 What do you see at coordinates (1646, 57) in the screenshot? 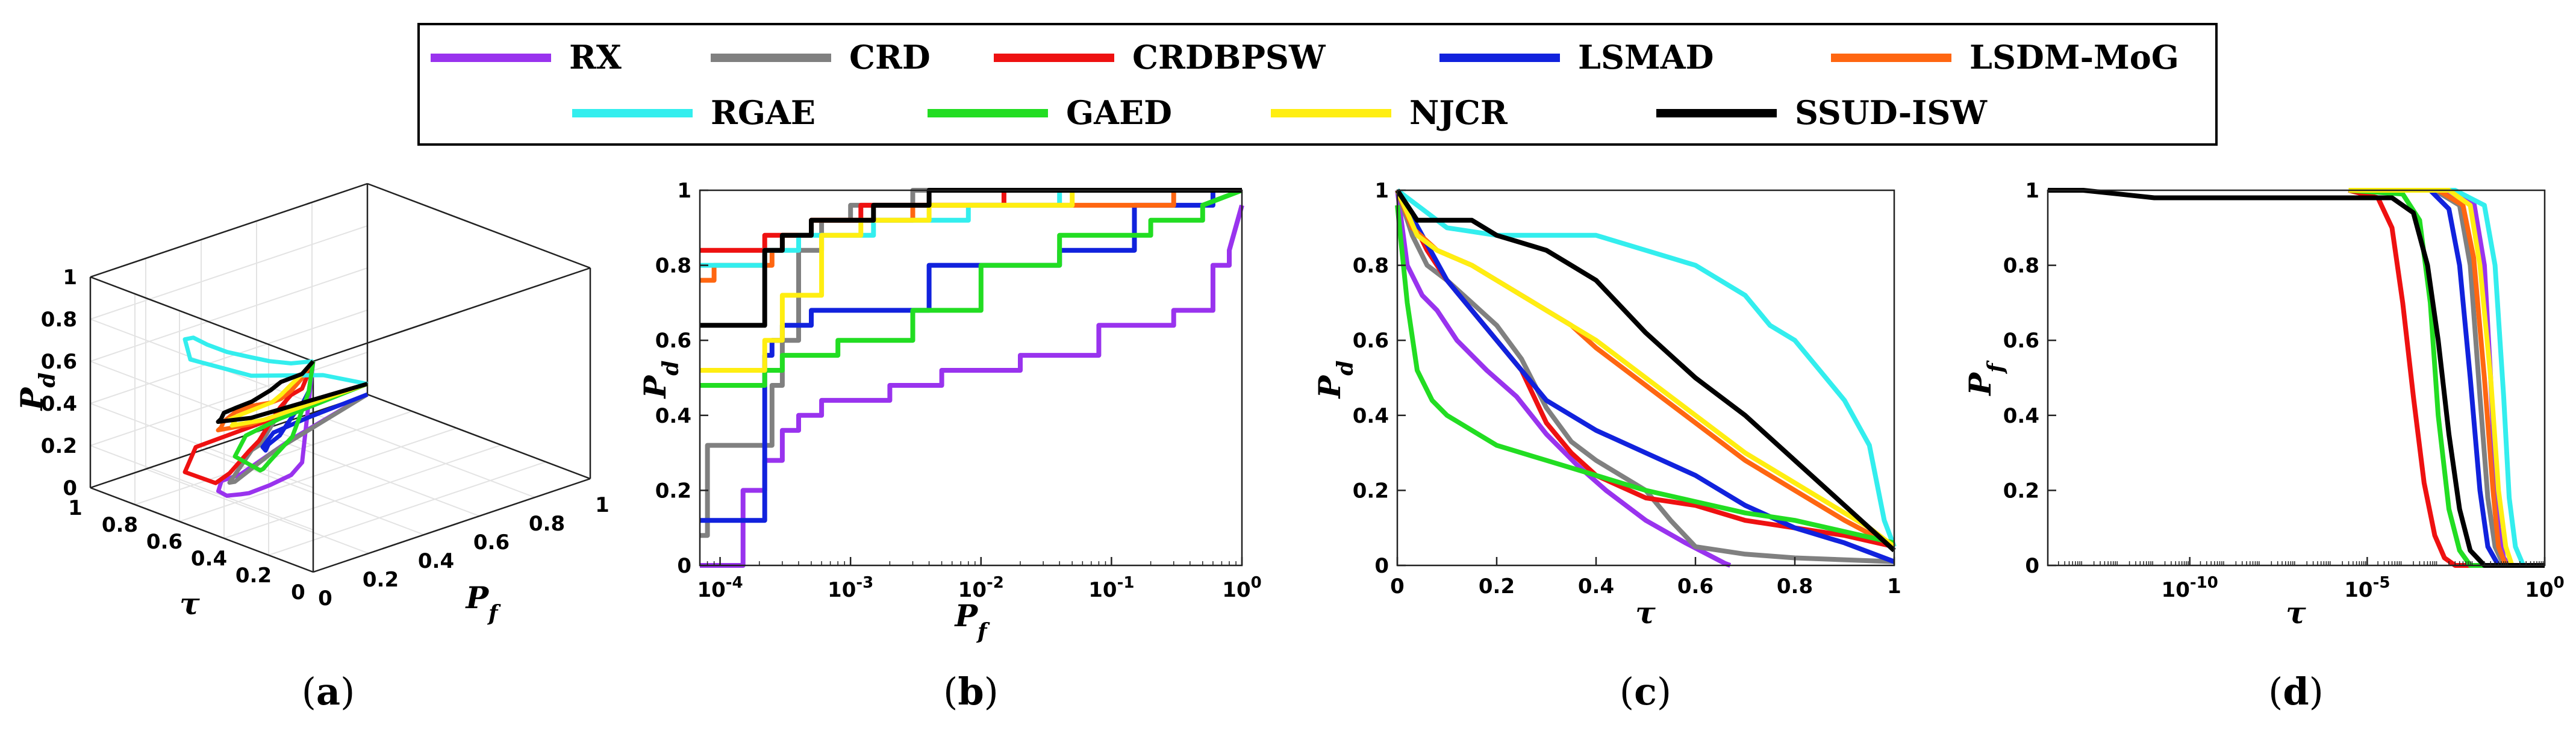
I see `legend-label-lsmad: LSMAD` at bounding box center [1646, 57].